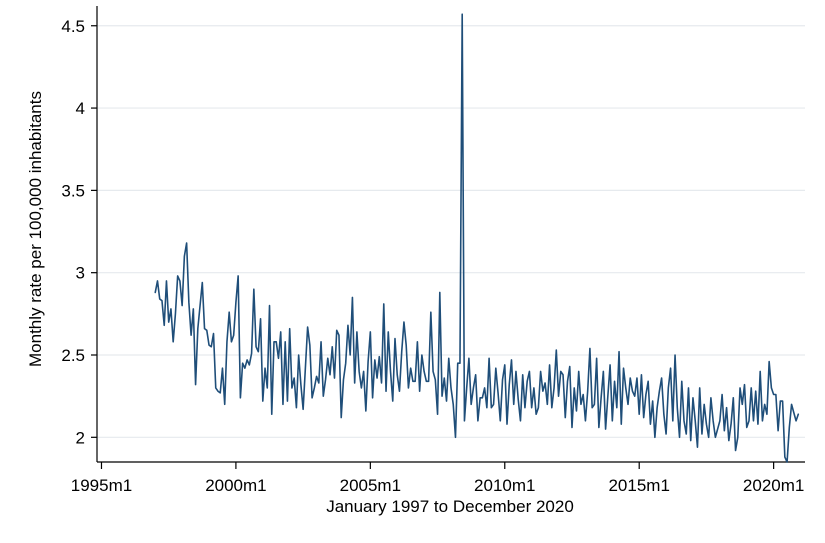  Describe the element at coordinates (73, 26) in the screenshot. I see `y-tick-label: 4.5` at that location.